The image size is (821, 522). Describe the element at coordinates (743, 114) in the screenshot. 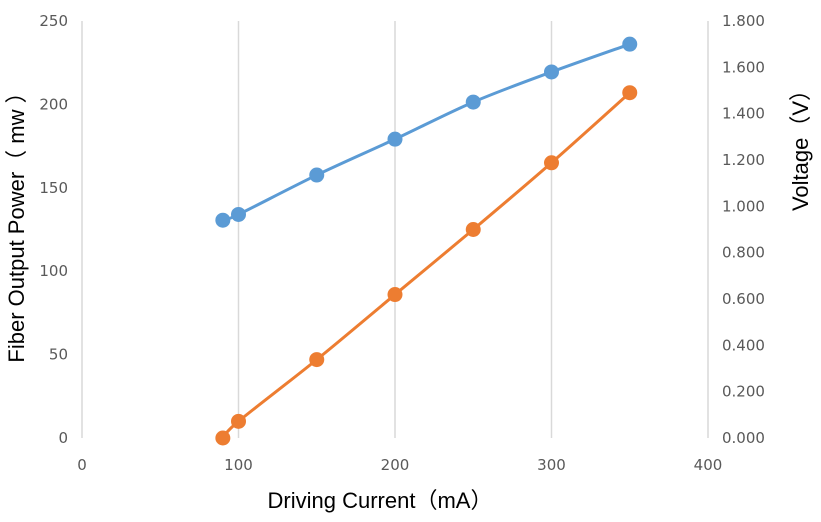

I see `y2-tick-label: 1.400` at that location.